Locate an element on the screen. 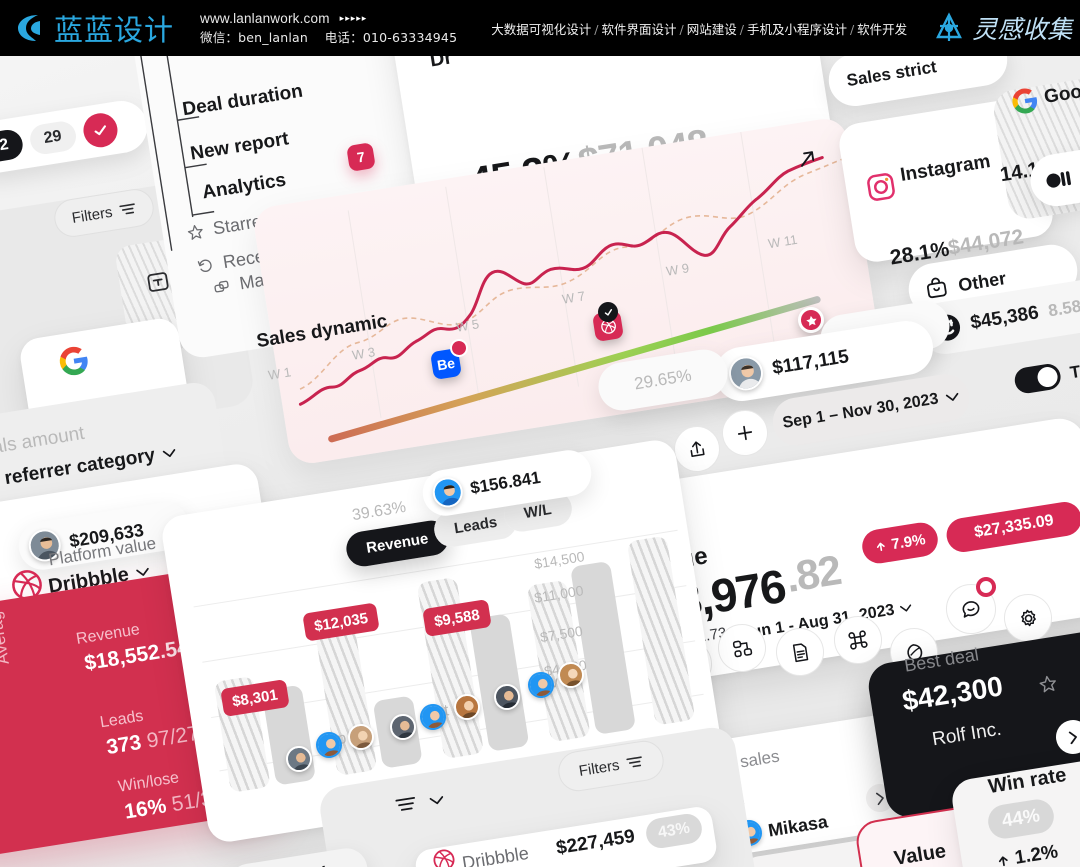 The image size is (1080, 867). document-button is located at coordinates (800, 652).